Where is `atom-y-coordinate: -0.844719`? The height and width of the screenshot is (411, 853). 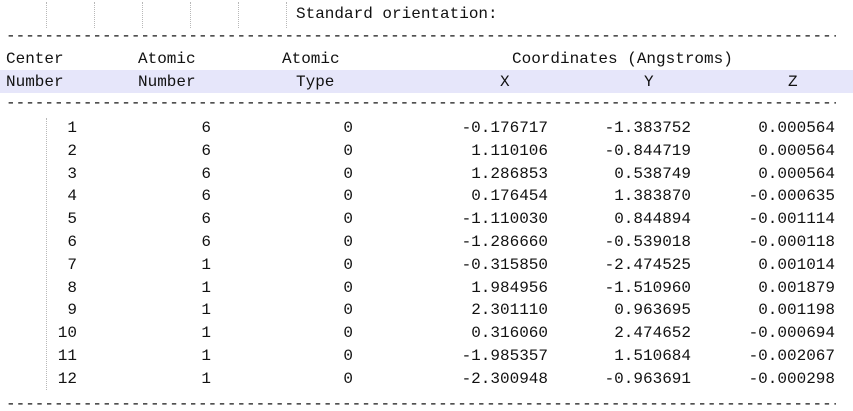
atom-y-coordinate: -0.844719 is located at coordinates (647, 150).